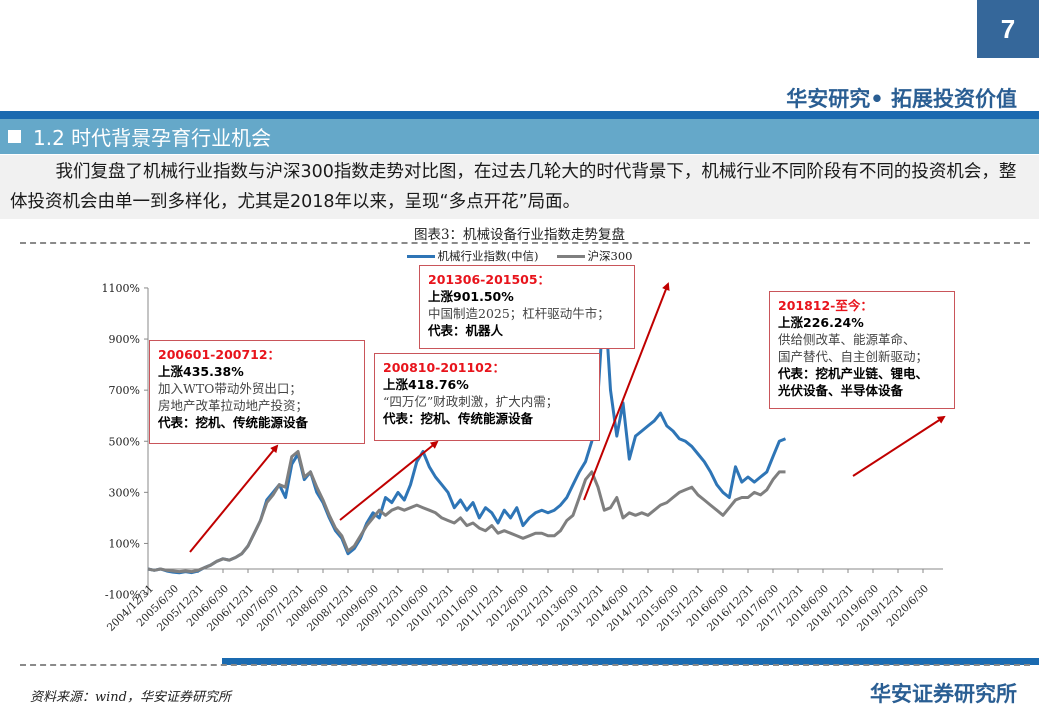  I want to click on legend-swatch-hs300, so click(570, 256).